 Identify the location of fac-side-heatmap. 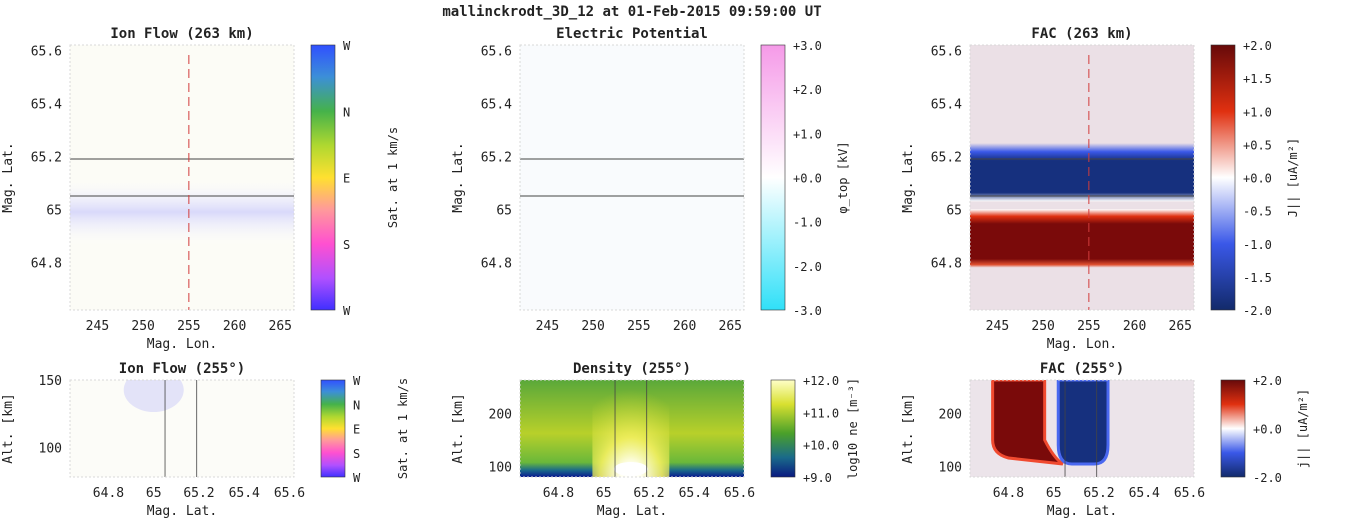
(1082, 428).